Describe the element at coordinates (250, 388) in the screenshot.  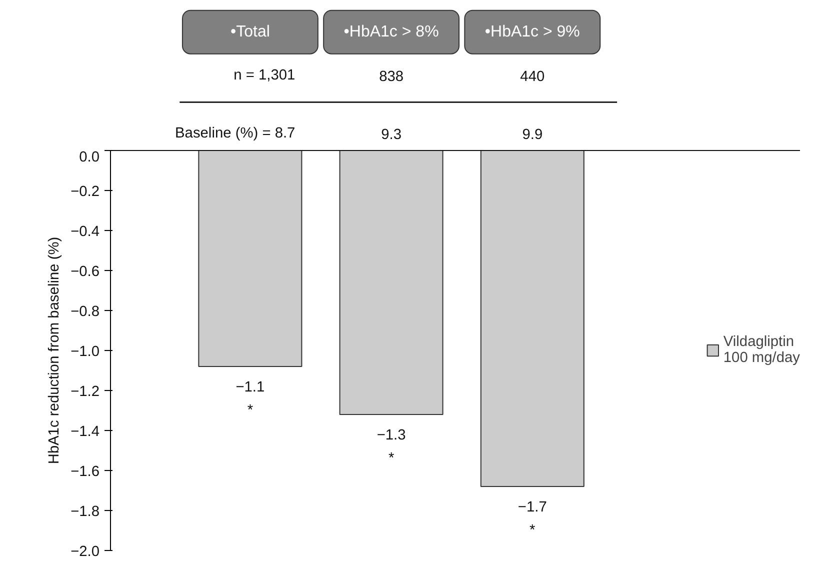
I see `data-label: −1.1` at that location.